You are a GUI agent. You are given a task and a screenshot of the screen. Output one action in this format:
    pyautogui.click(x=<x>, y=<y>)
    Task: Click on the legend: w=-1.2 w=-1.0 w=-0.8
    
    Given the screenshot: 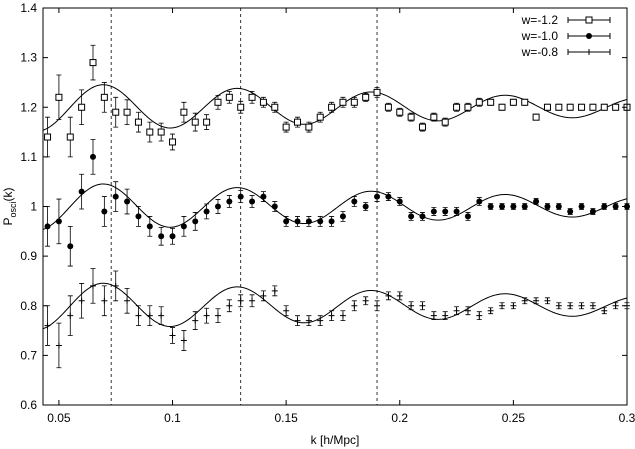 What is the action you would take?
    pyautogui.click(x=566, y=36)
    